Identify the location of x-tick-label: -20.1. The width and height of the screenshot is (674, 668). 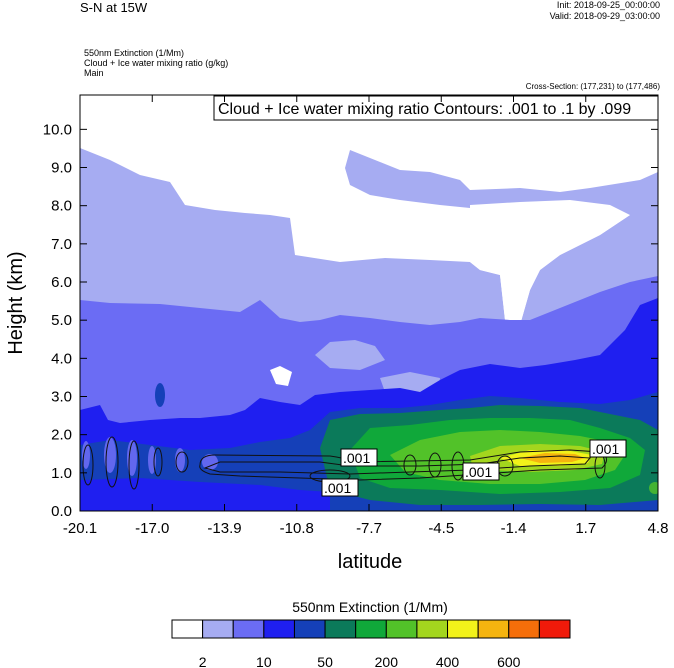
(80, 528).